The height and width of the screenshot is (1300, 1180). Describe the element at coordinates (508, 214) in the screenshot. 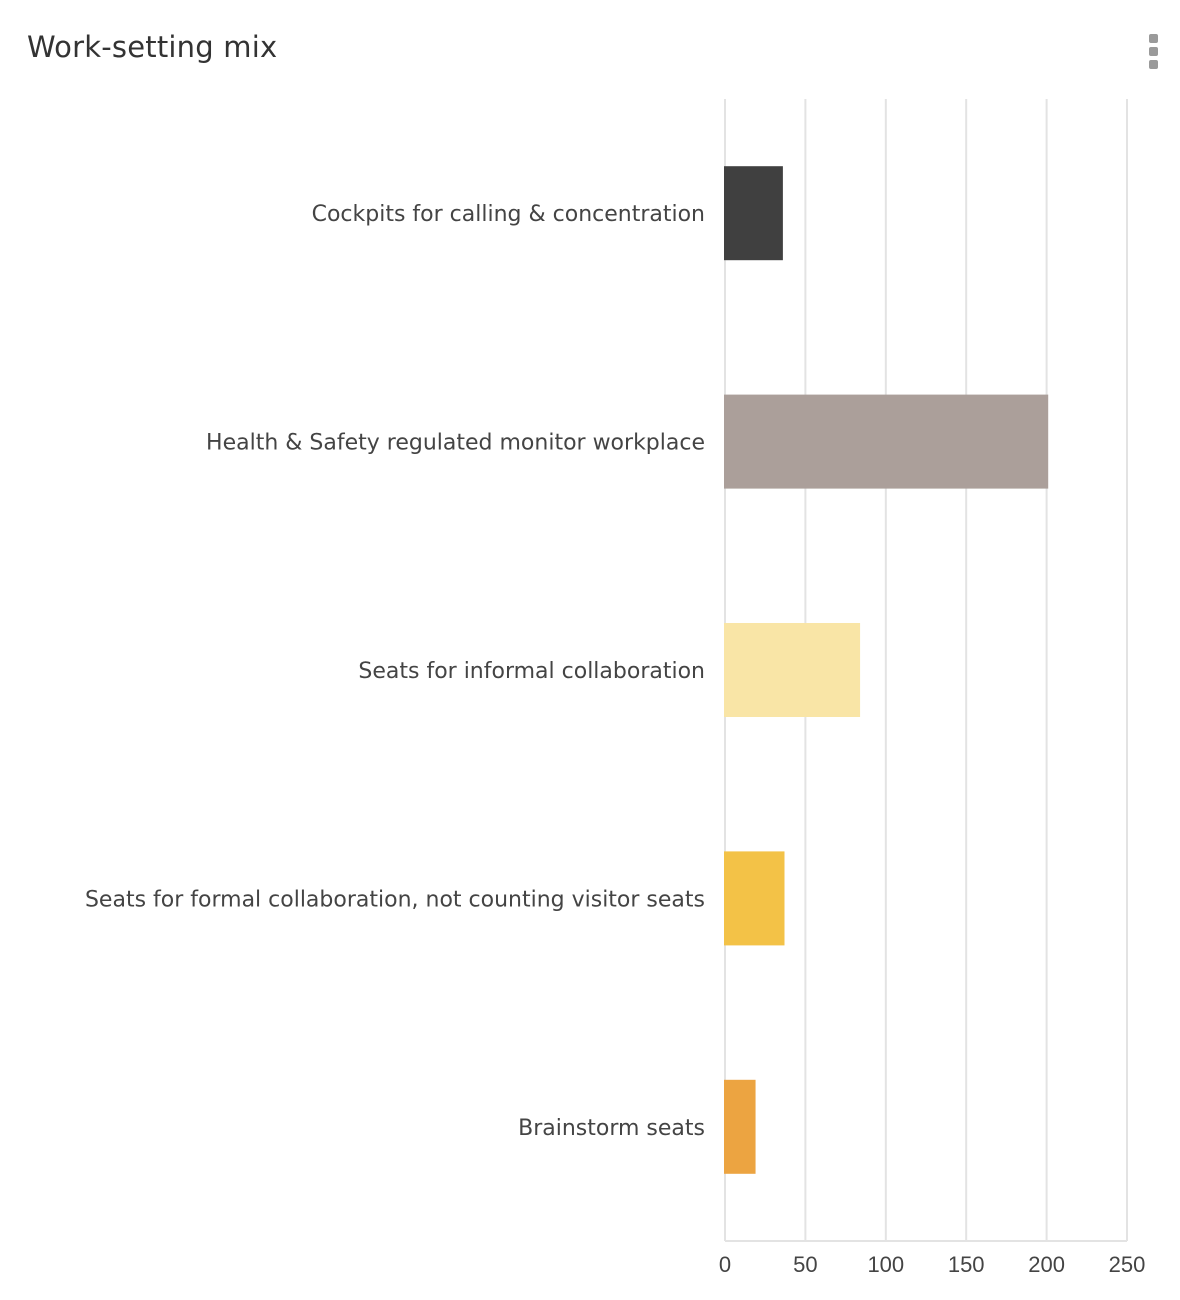

I see `category-label: Cockpits for calling & concentration` at that location.